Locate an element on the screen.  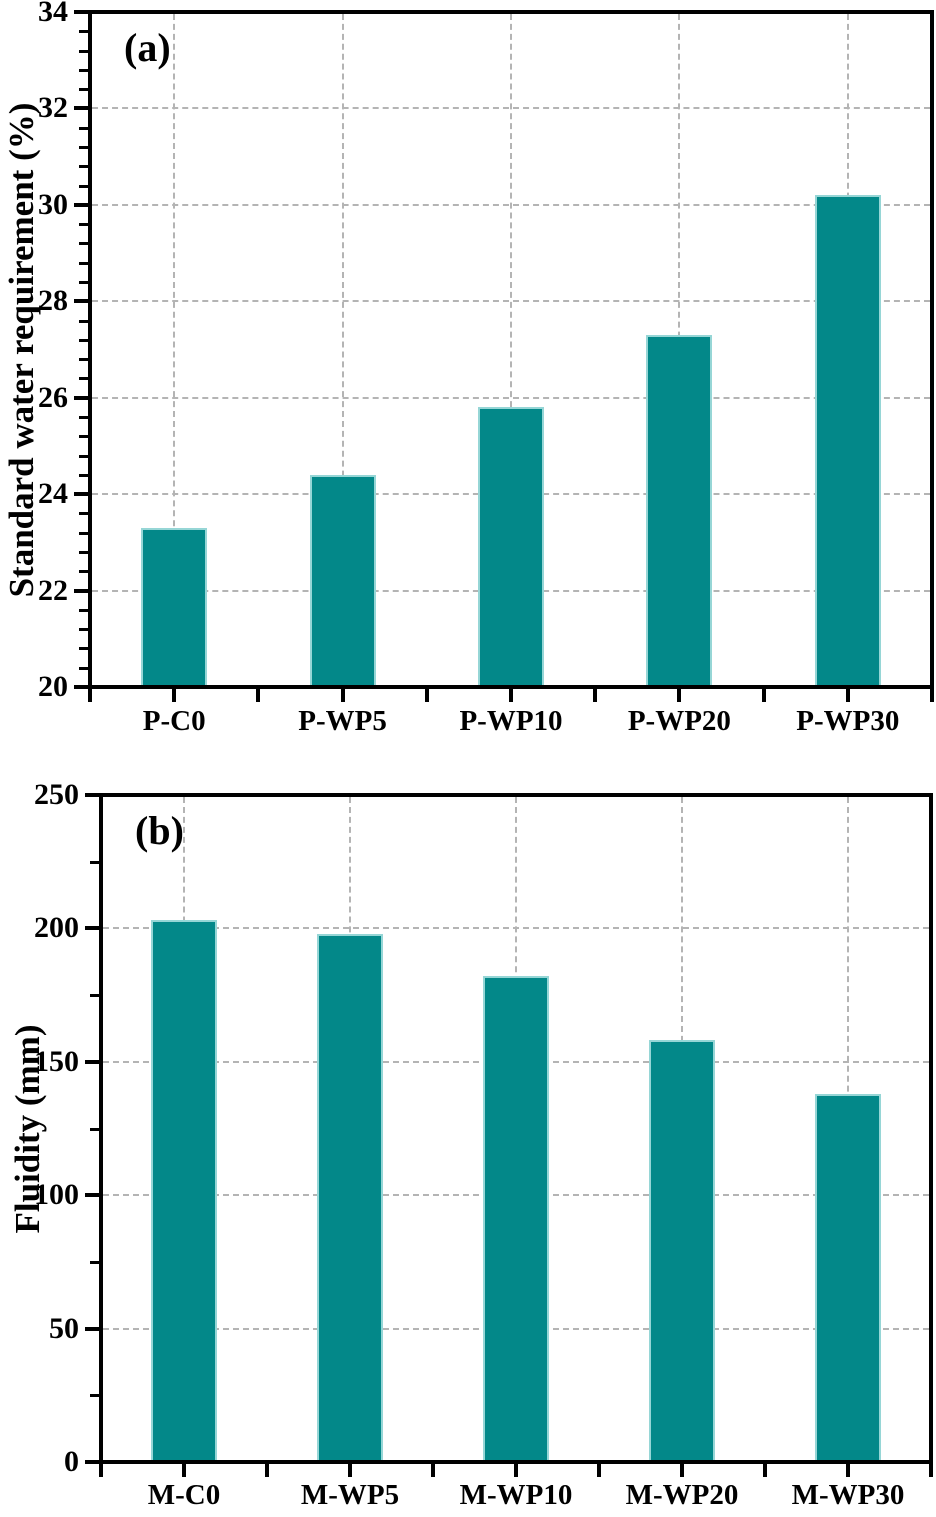
x-category-label: M-WP10 is located at coordinates (516, 1495).